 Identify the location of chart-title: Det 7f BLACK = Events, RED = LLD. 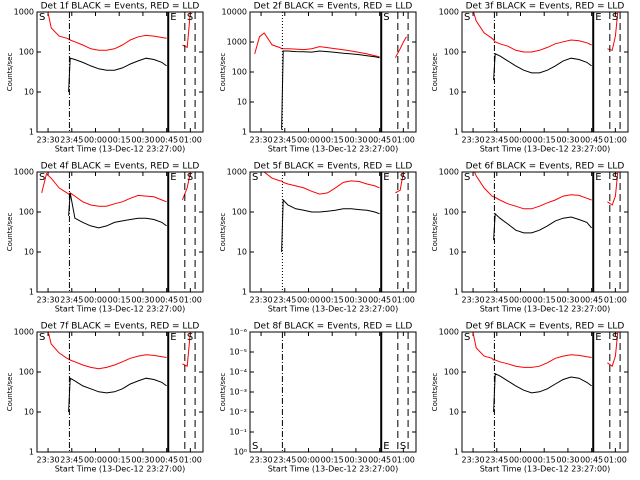
(120, 327).